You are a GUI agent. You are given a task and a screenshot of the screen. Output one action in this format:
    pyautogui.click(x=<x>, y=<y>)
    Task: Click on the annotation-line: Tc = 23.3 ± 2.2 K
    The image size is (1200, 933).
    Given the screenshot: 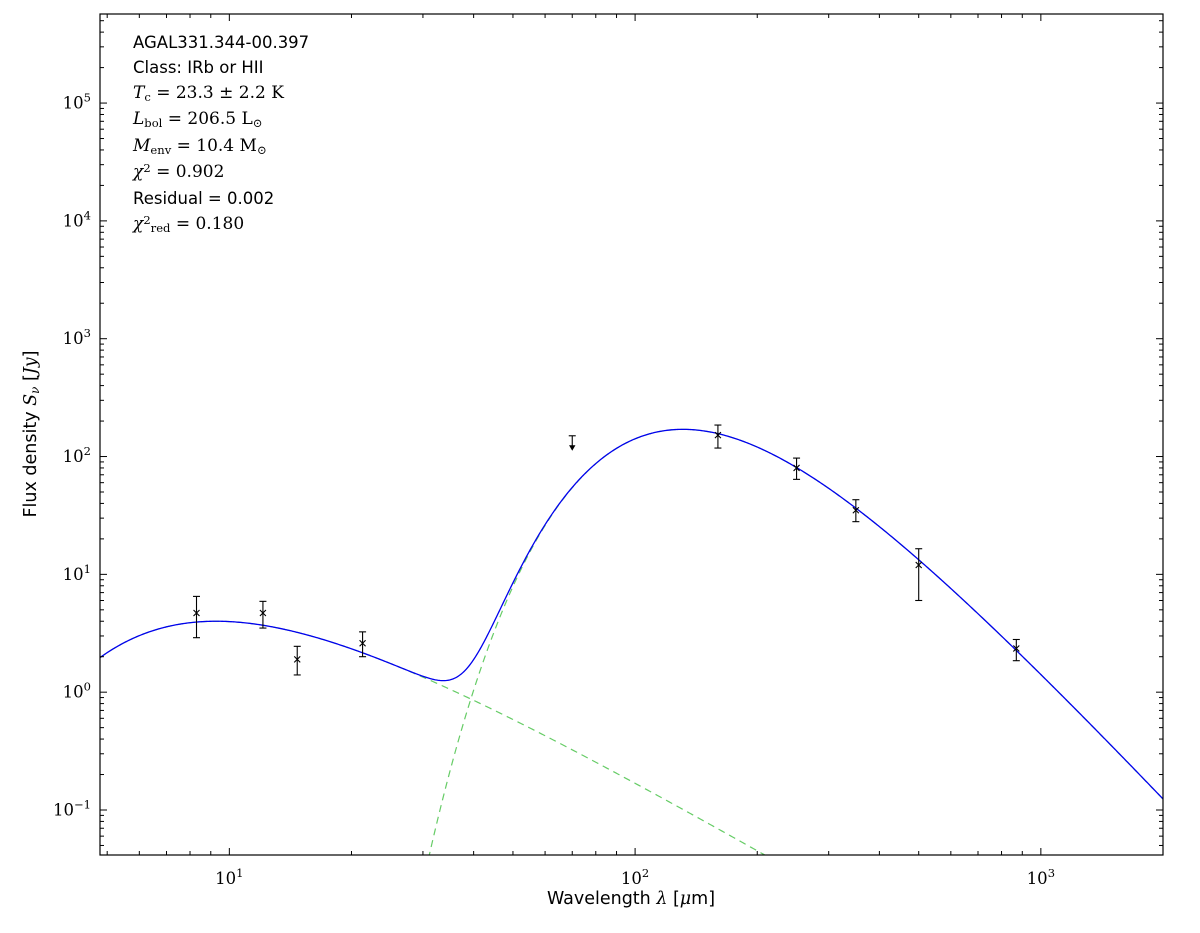 What is the action you would take?
    pyautogui.click(x=208, y=93)
    